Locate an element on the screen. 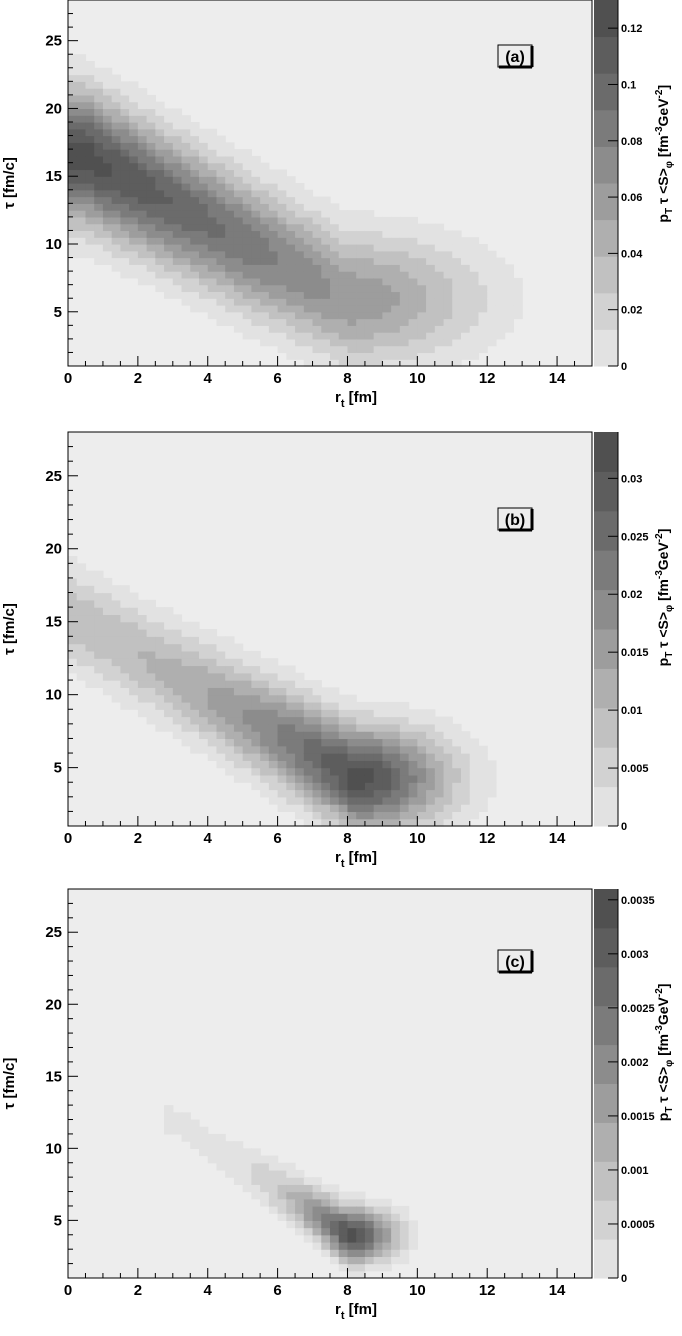 The height and width of the screenshot is (1336, 682). panel-tag: (b) is located at coordinates (515, 519).